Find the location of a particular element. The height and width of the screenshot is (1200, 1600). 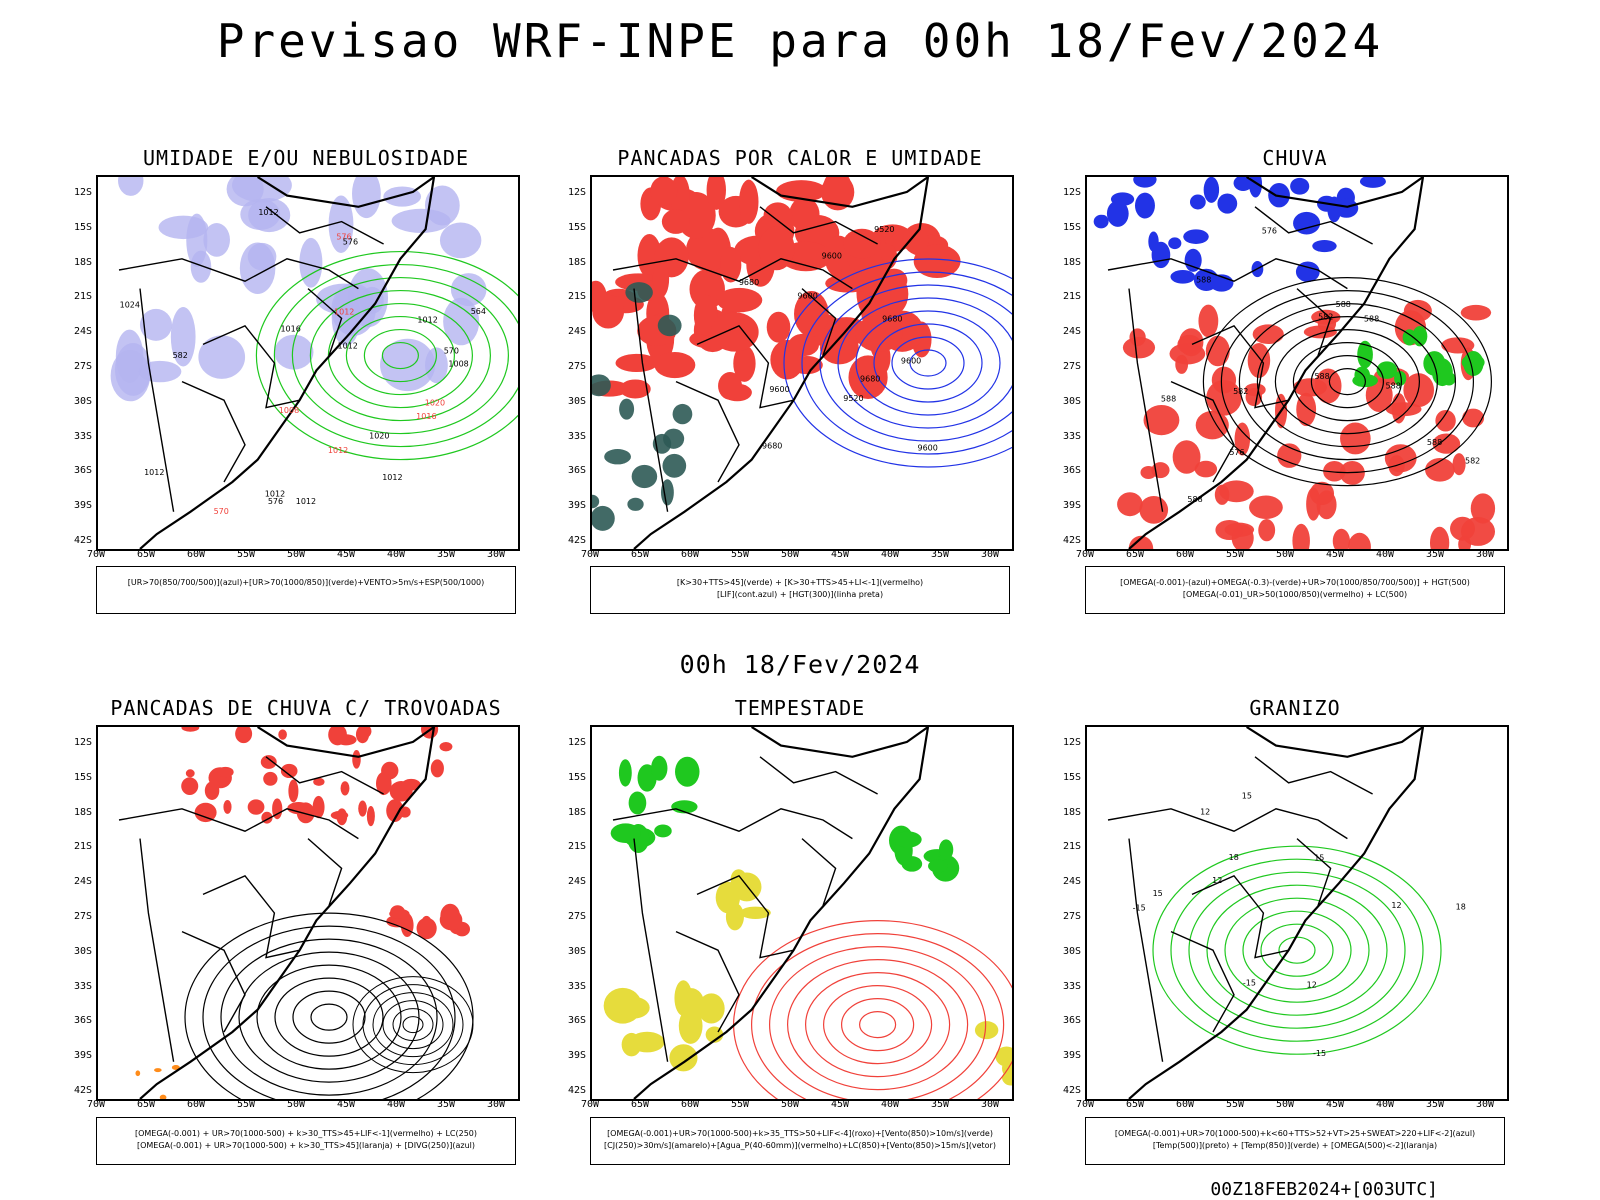

lat-tick-label: 39S is located at coordinates (576, 506).